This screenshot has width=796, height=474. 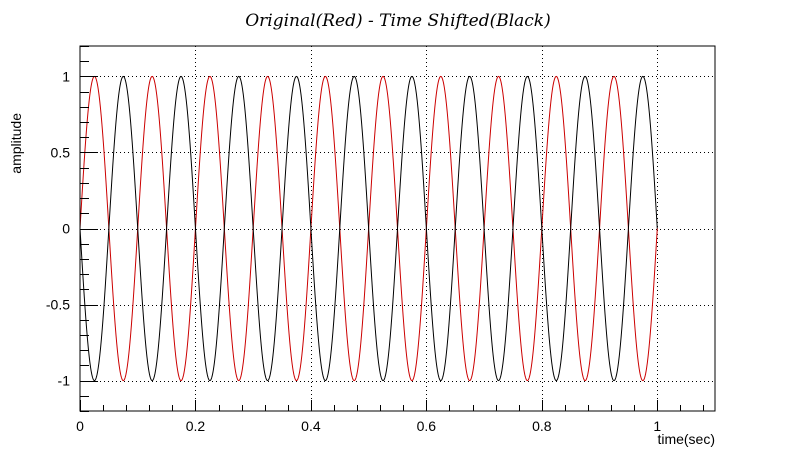 What do you see at coordinates (61, 152) in the screenshot?
I see `y-tick-label-1: 0.5` at bounding box center [61, 152].